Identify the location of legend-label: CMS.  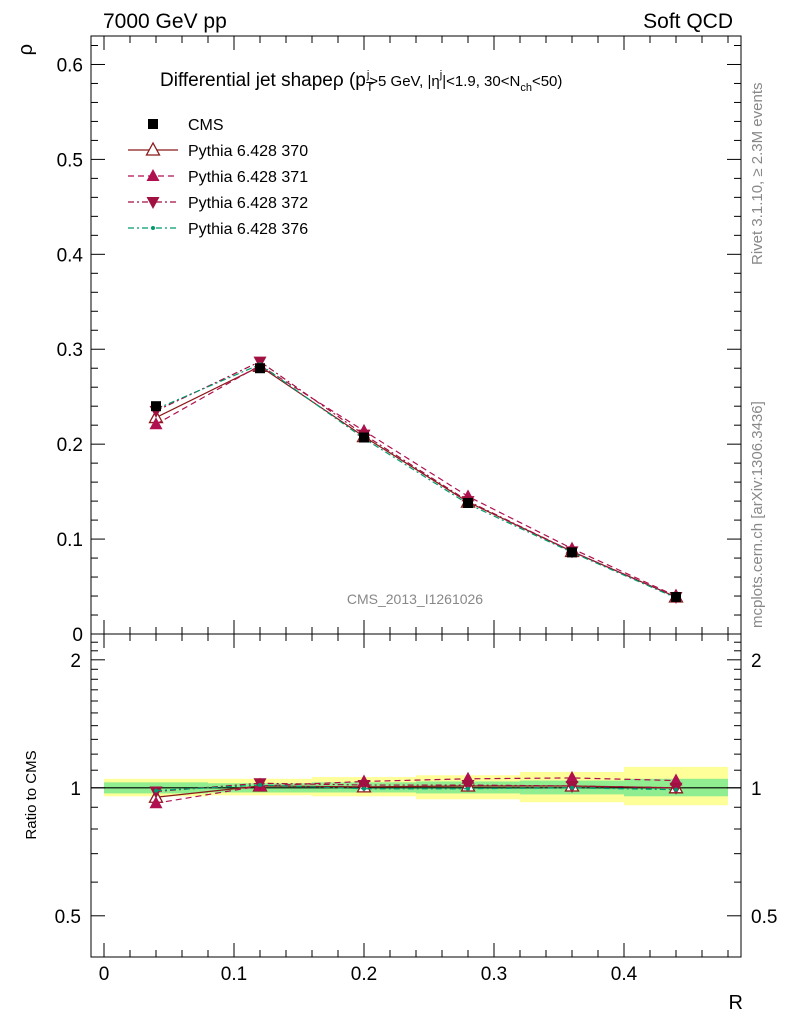
(206, 125).